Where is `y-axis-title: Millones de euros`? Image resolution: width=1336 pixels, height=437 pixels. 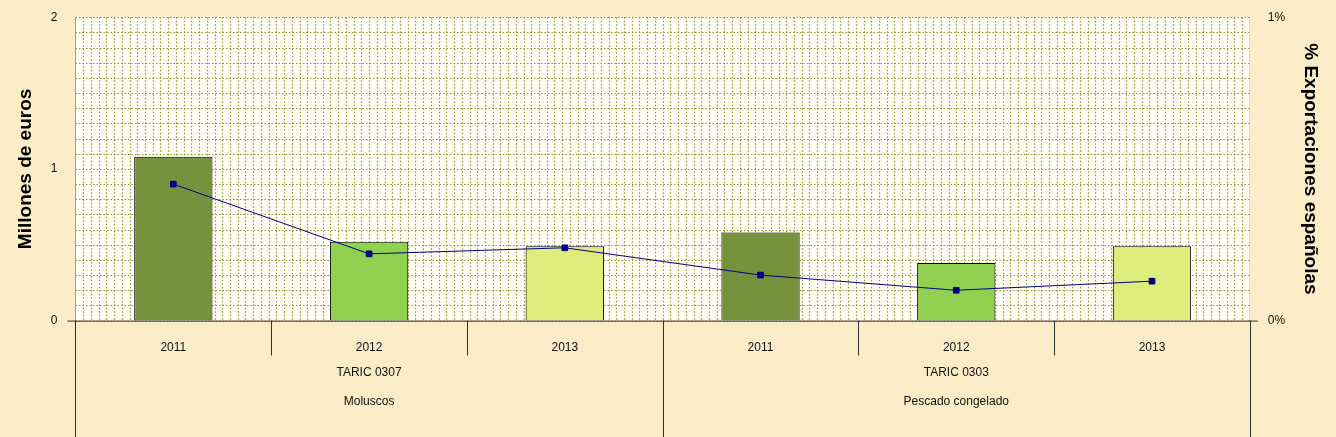
y-axis-title: Millones de euros is located at coordinates (24, 169).